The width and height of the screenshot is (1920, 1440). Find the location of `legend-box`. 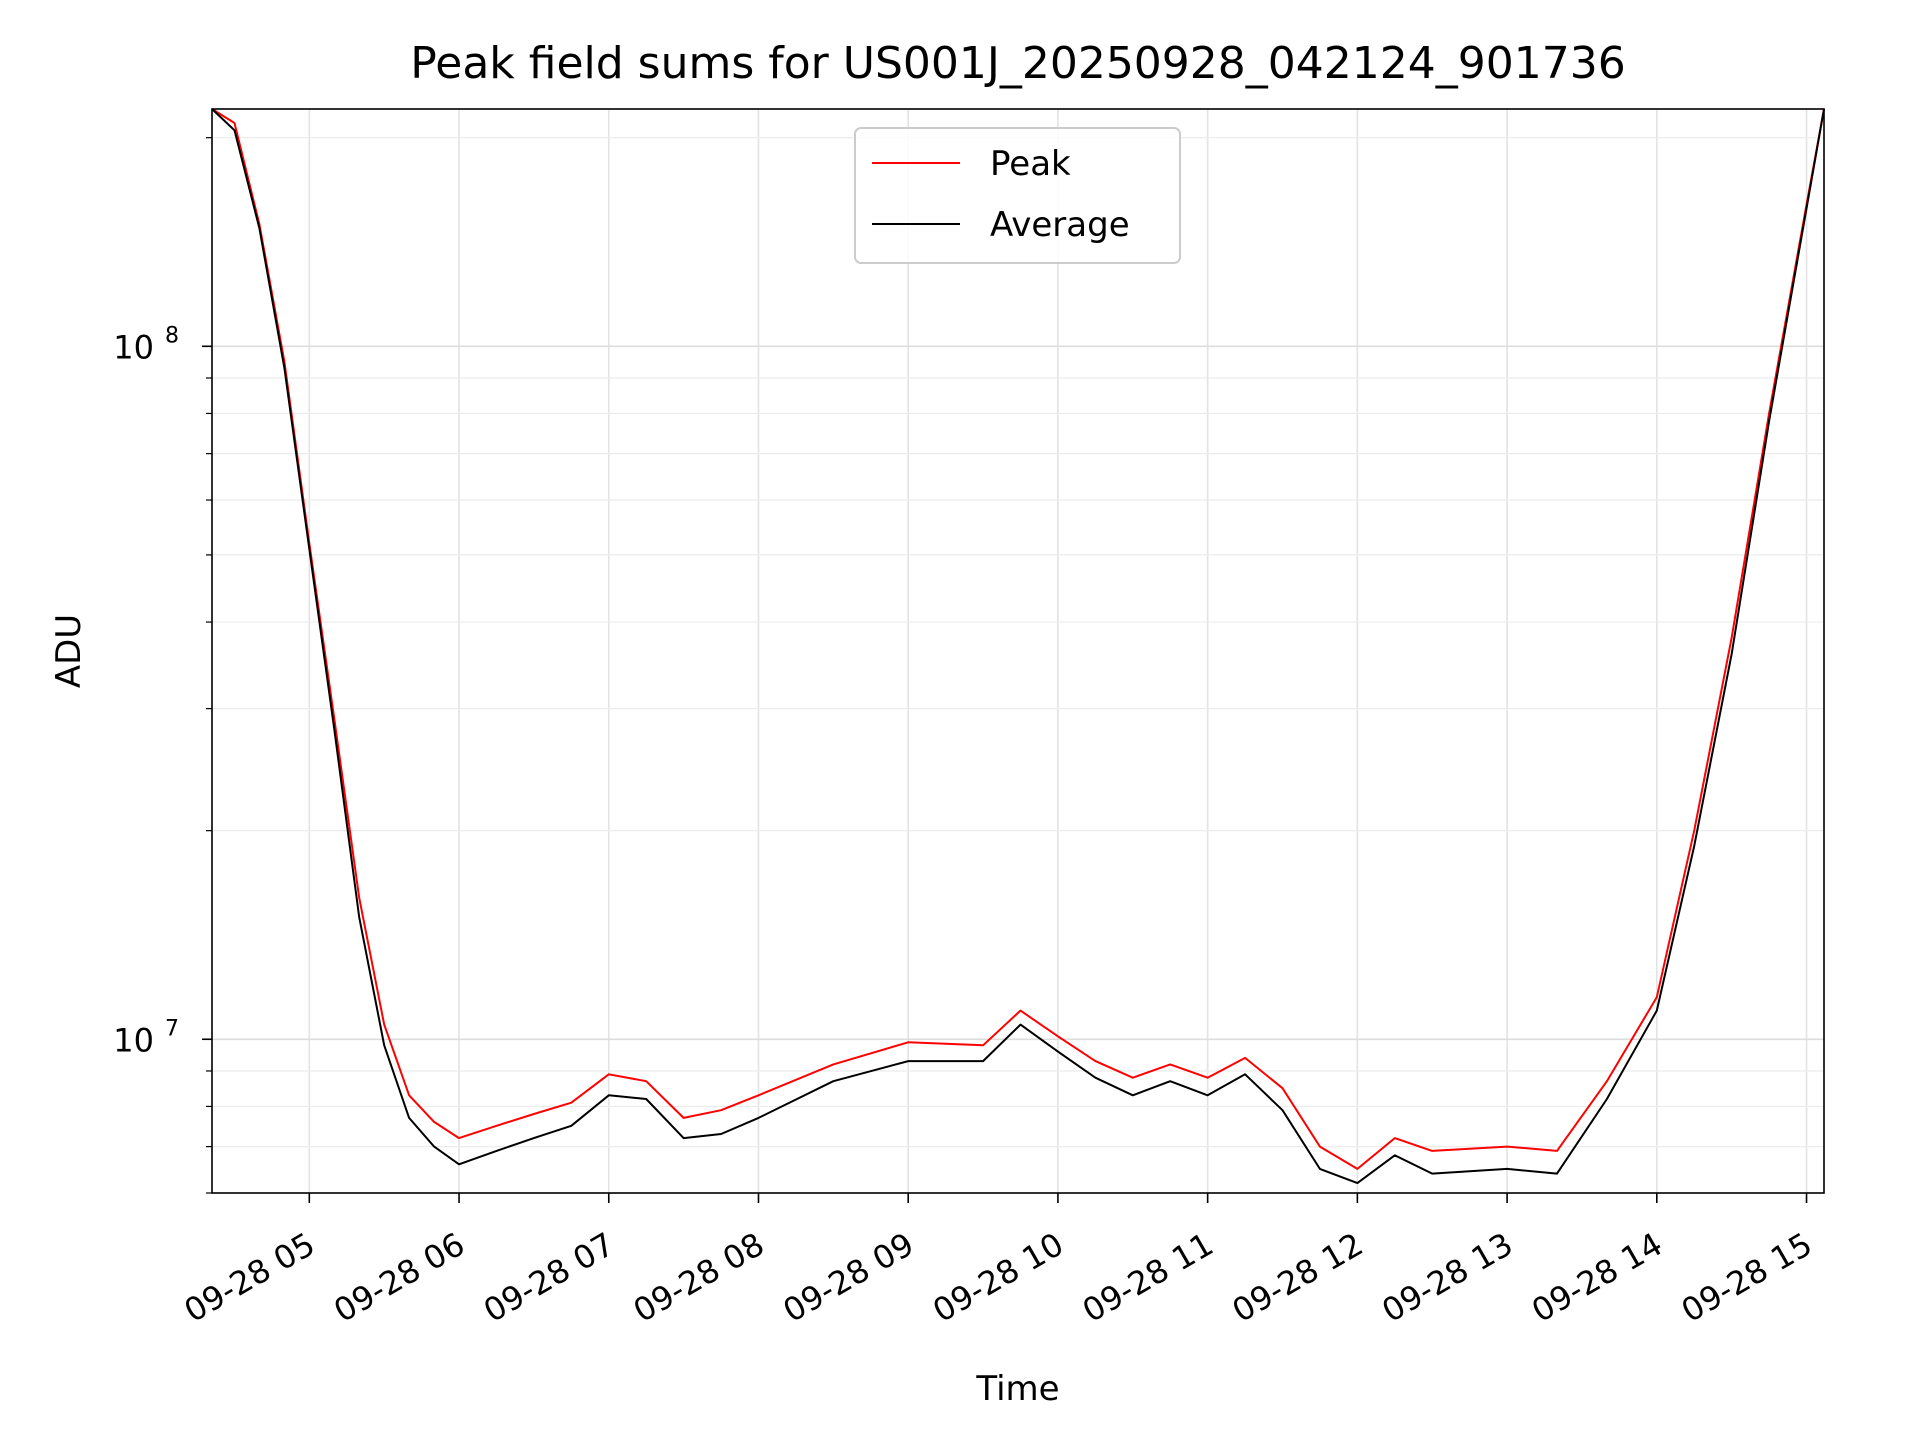

legend-box is located at coordinates (1017, 195).